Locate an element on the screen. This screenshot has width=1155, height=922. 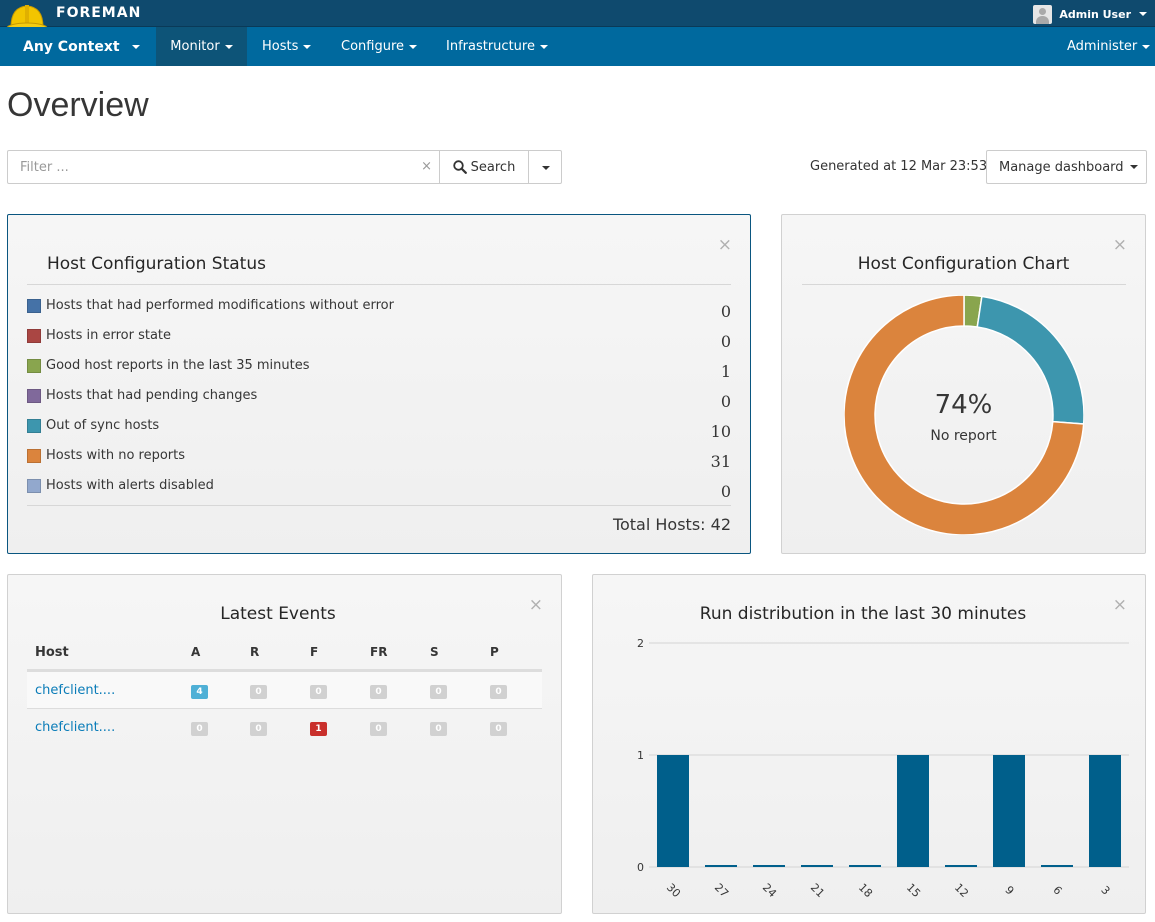
status-row: Hosts with no reports 31 is located at coordinates (379, 459).